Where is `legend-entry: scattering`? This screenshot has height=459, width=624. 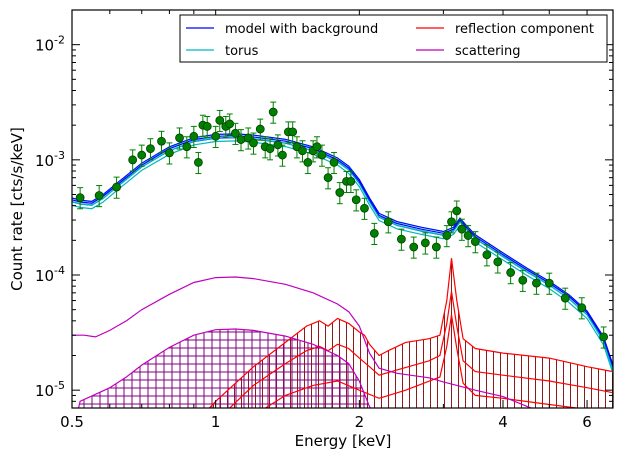 legend-entry: scattering is located at coordinates (468, 51).